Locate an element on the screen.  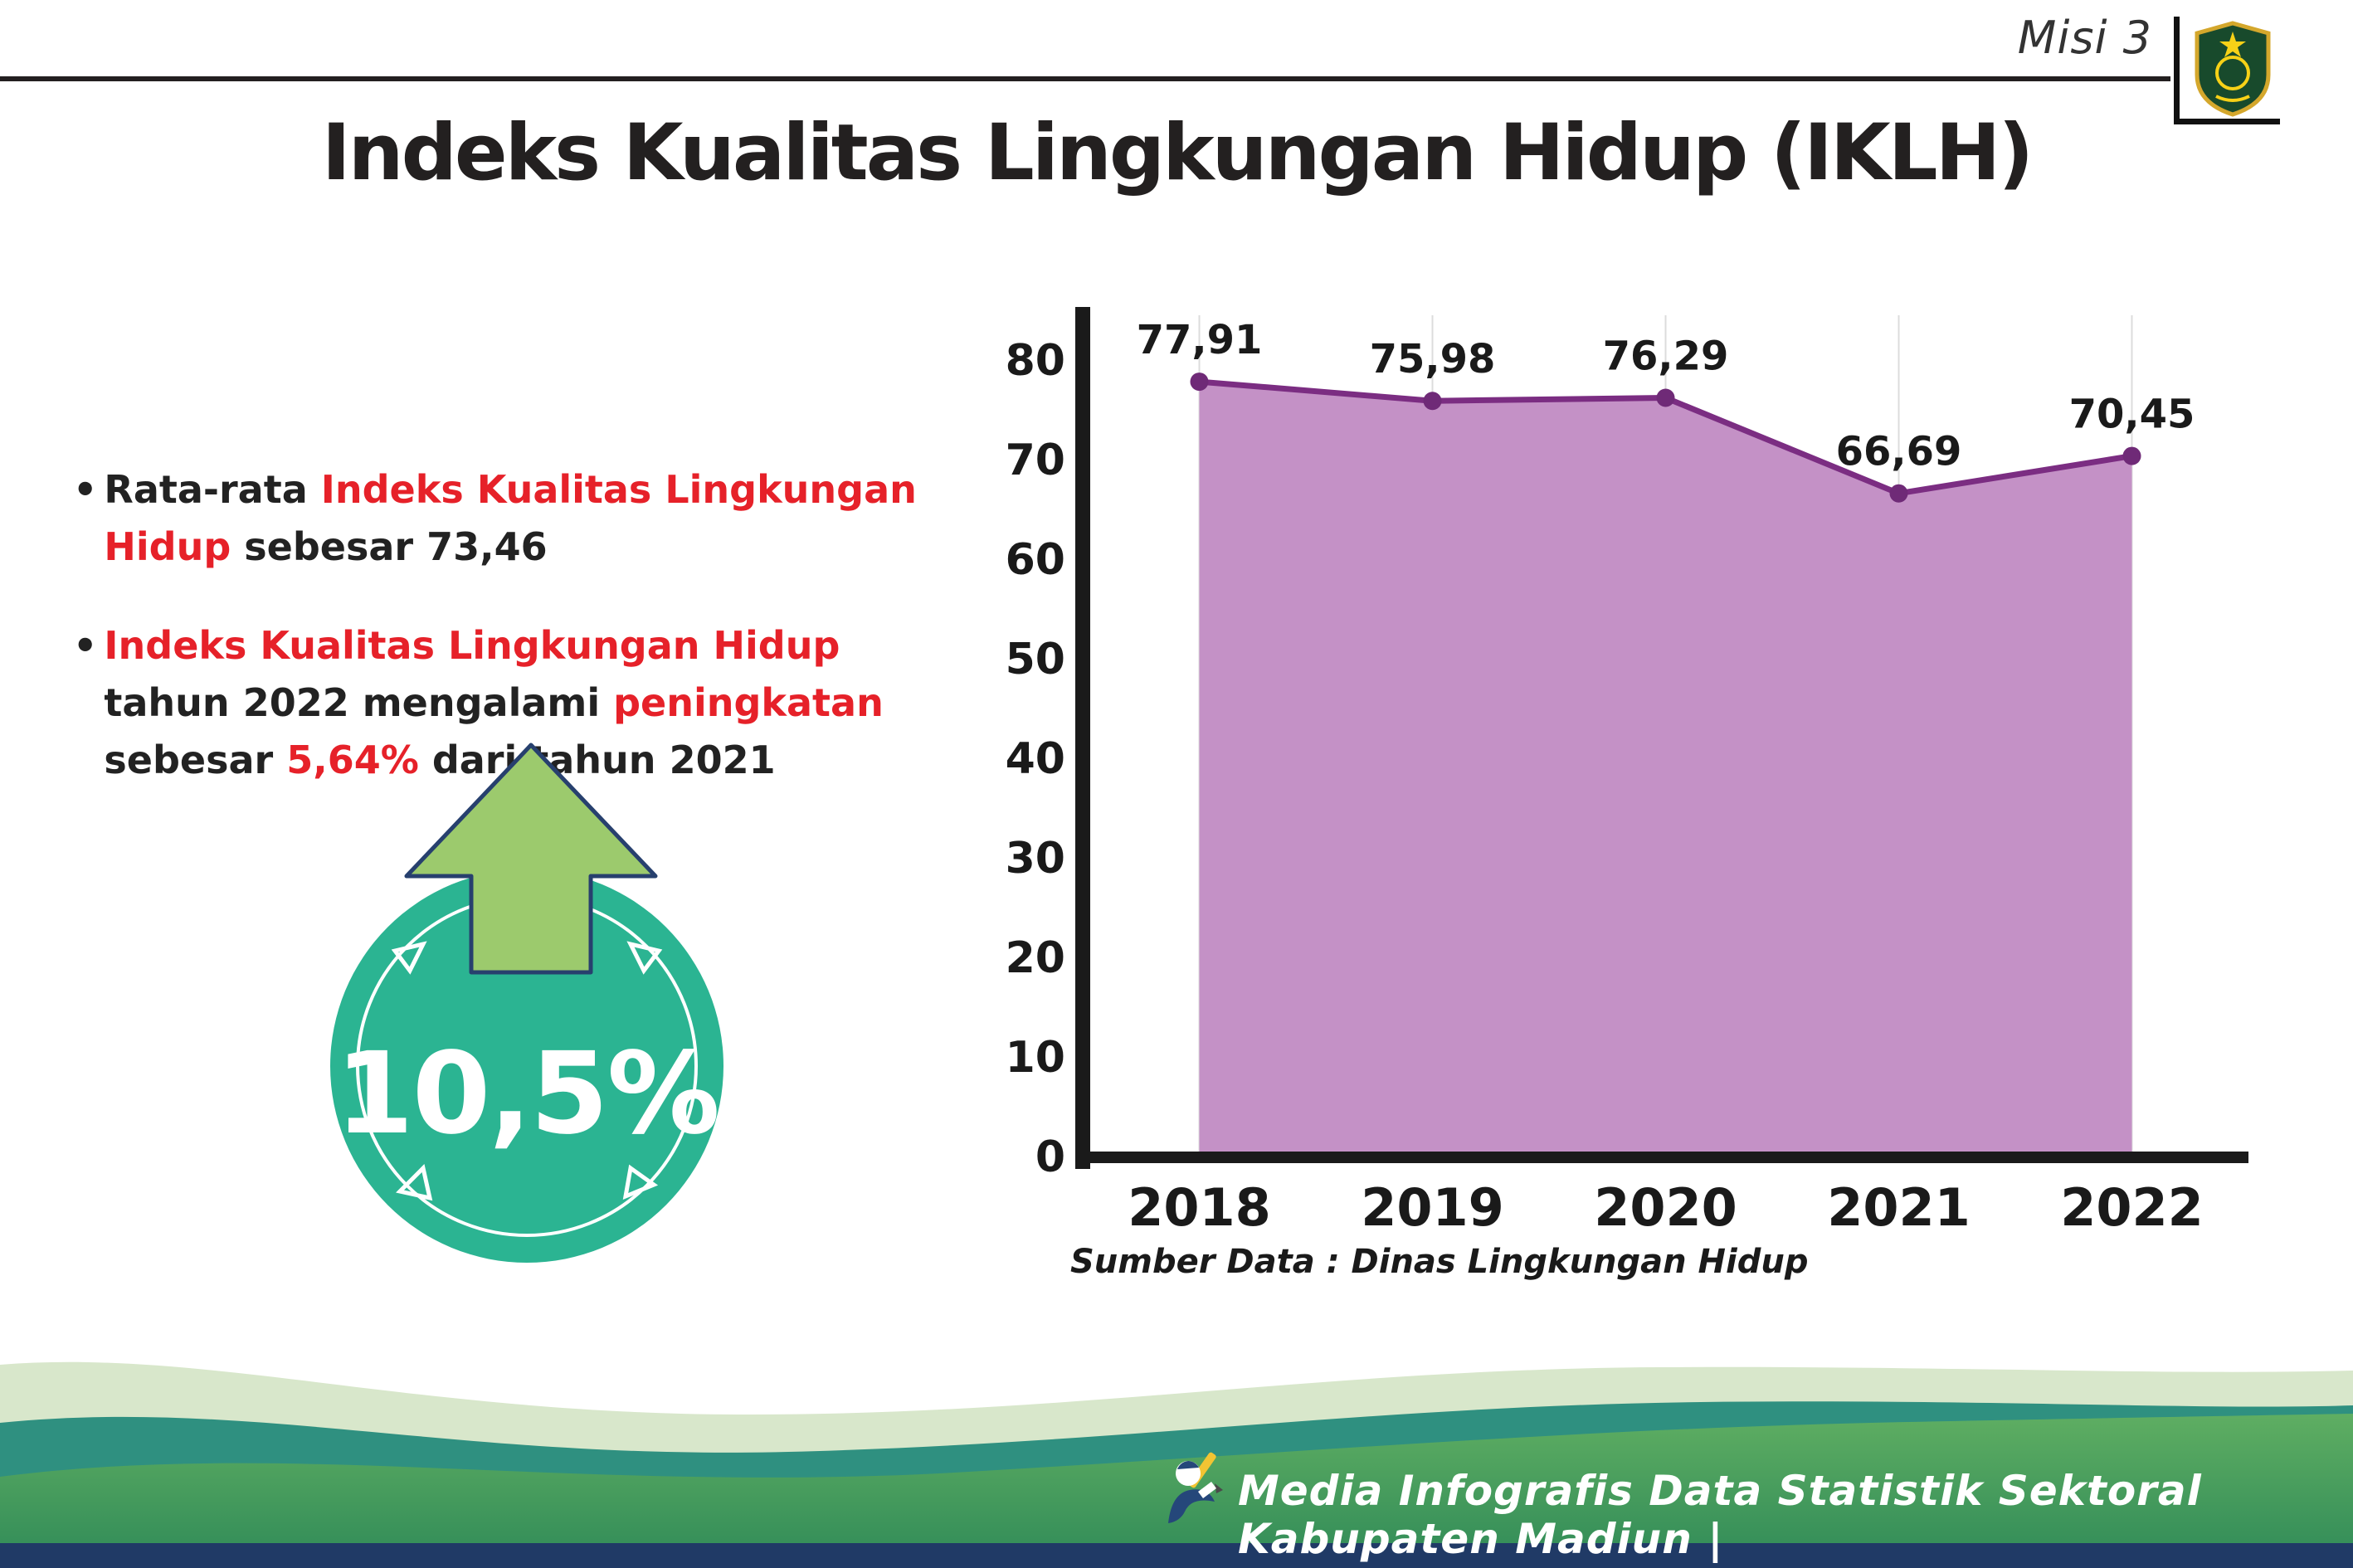
data-label: 76,29 is located at coordinates (1666, 357).